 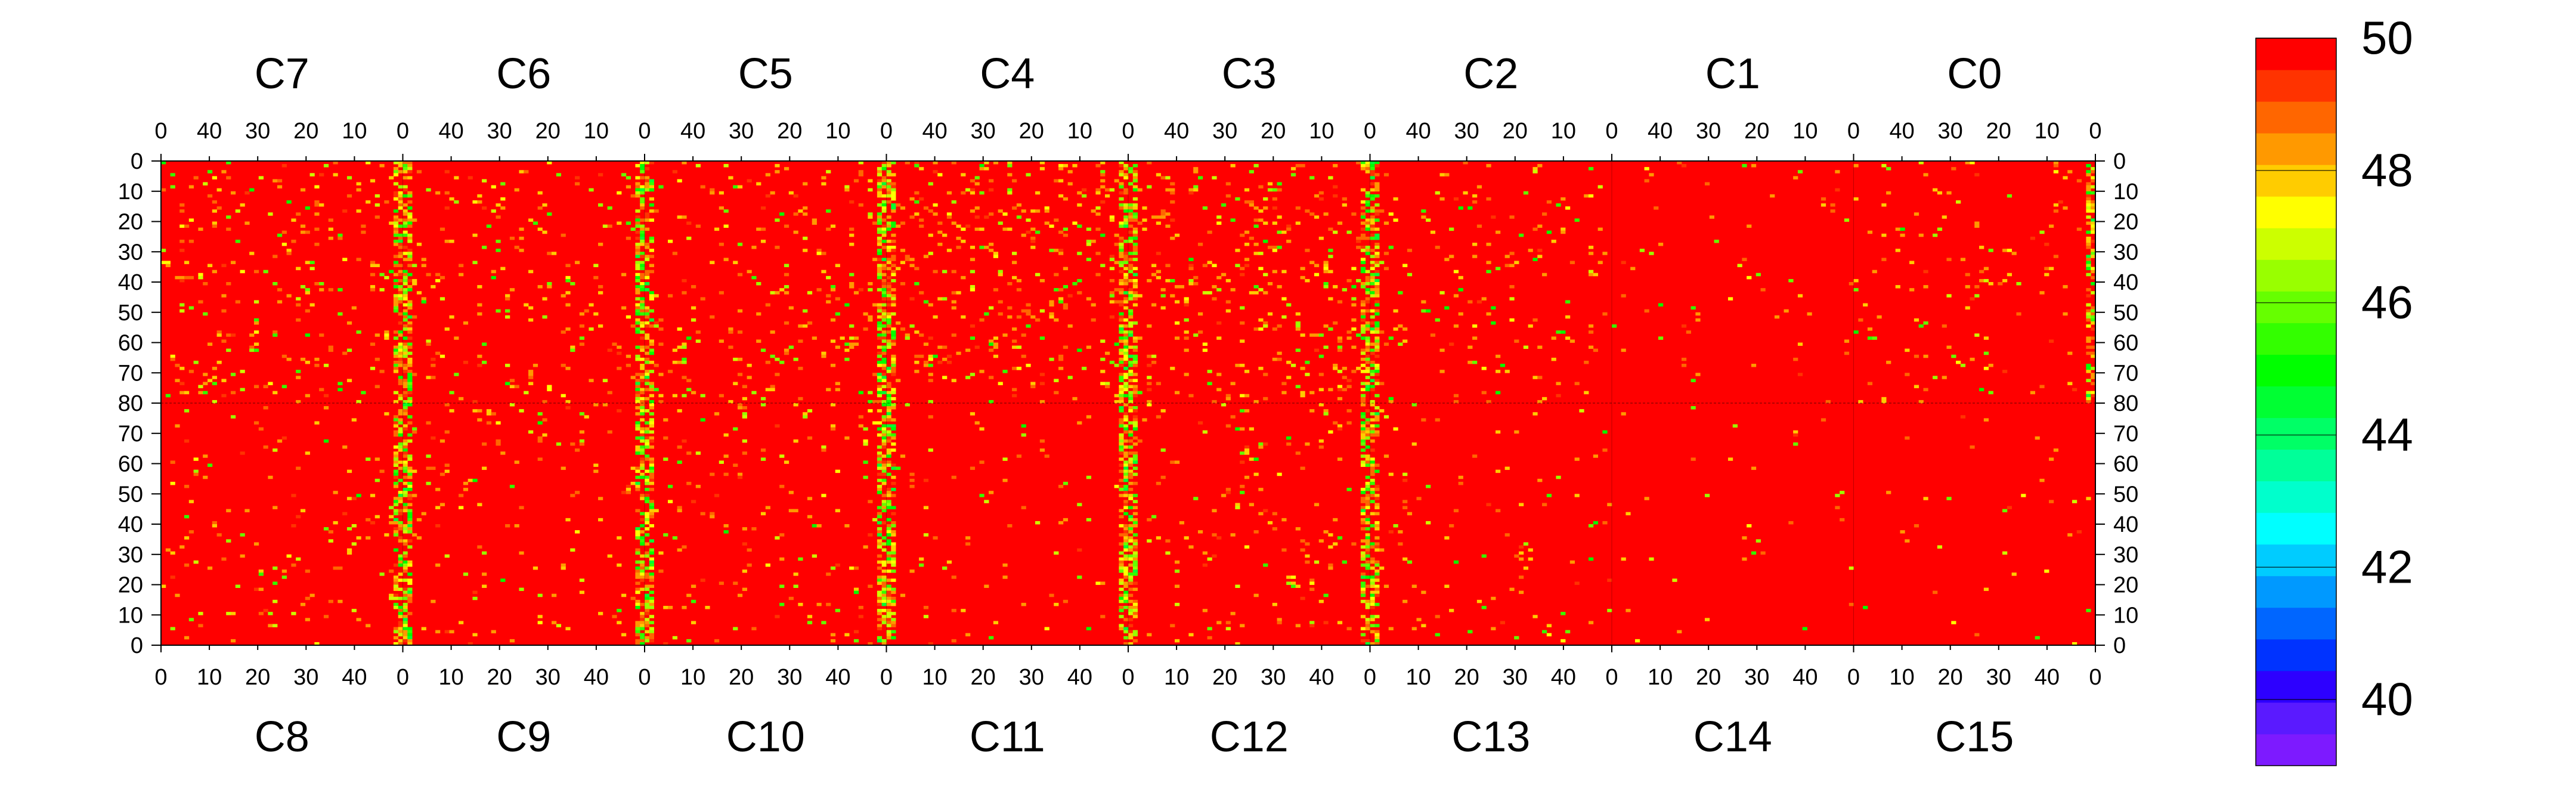 What do you see at coordinates (2296, 118) in the screenshot?
I see `colorbar-swatch` at bounding box center [2296, 118].